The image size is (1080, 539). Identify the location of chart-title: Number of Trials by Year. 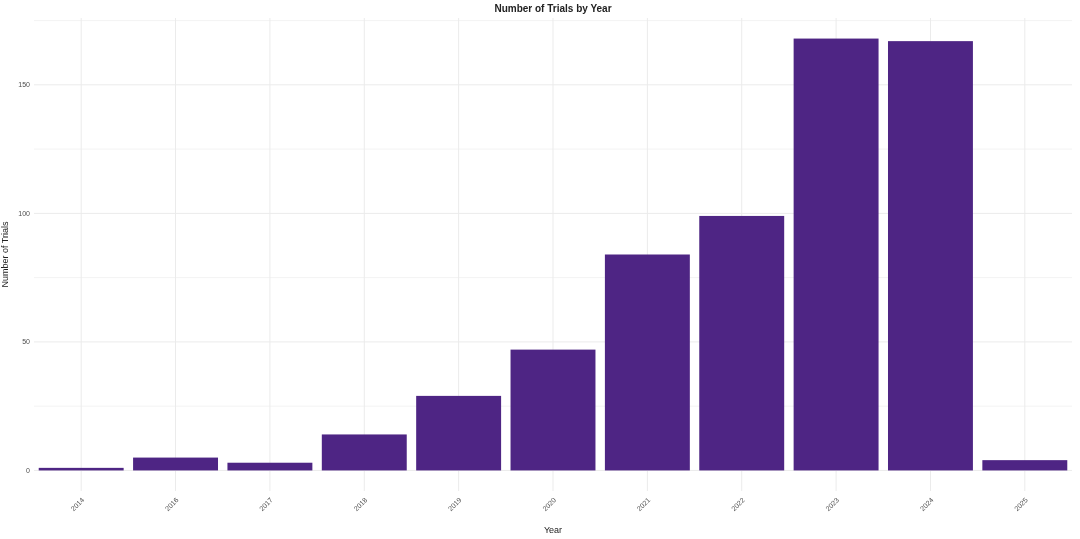
(553, 8).